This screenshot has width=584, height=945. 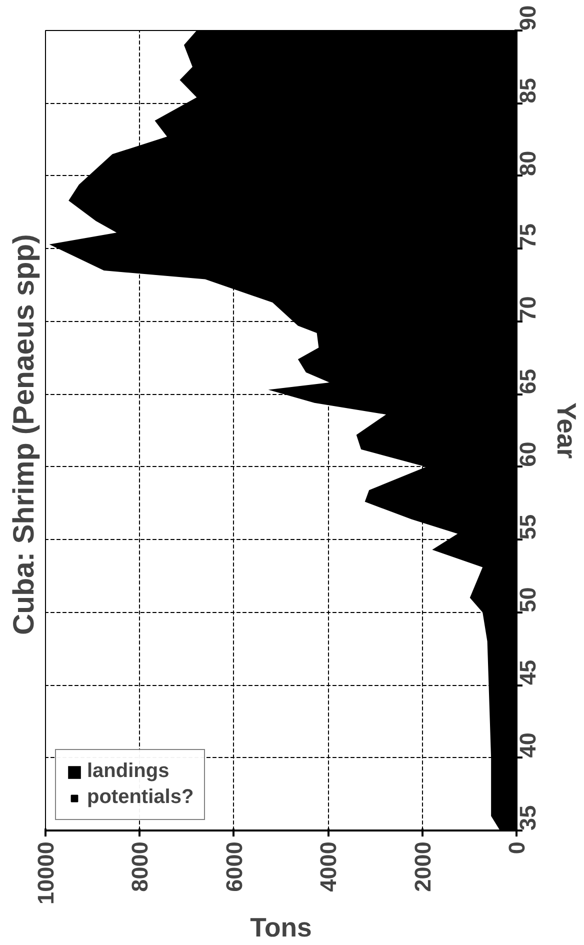 What do you see at coordinates (527, 745) in the screenshot?
I see `y-tick-label: 40` at bounding box center [527, 745].